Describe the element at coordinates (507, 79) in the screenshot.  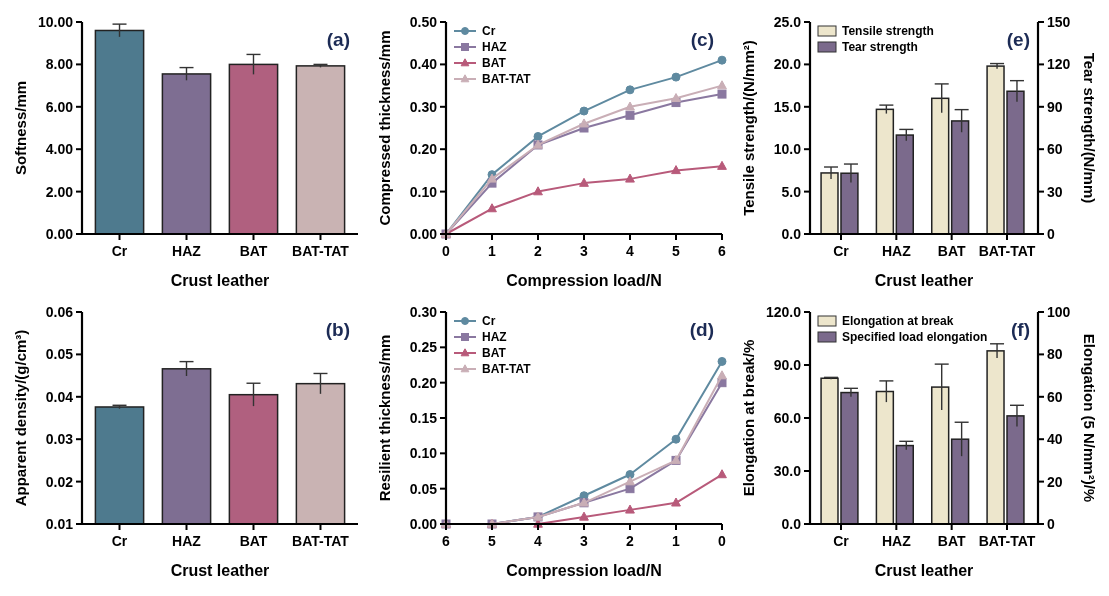
I see `legend-label: BAT-TAT` at that location.